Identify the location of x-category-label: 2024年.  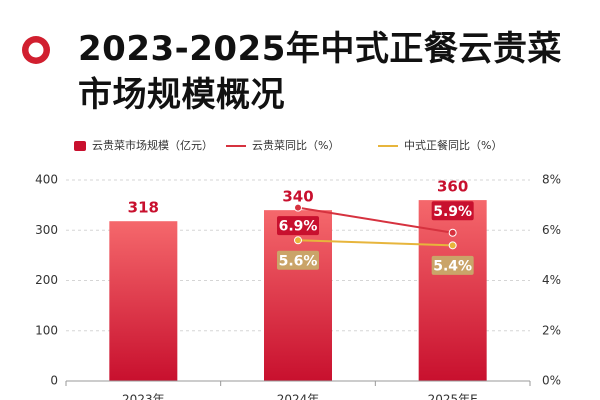
(298, 396).